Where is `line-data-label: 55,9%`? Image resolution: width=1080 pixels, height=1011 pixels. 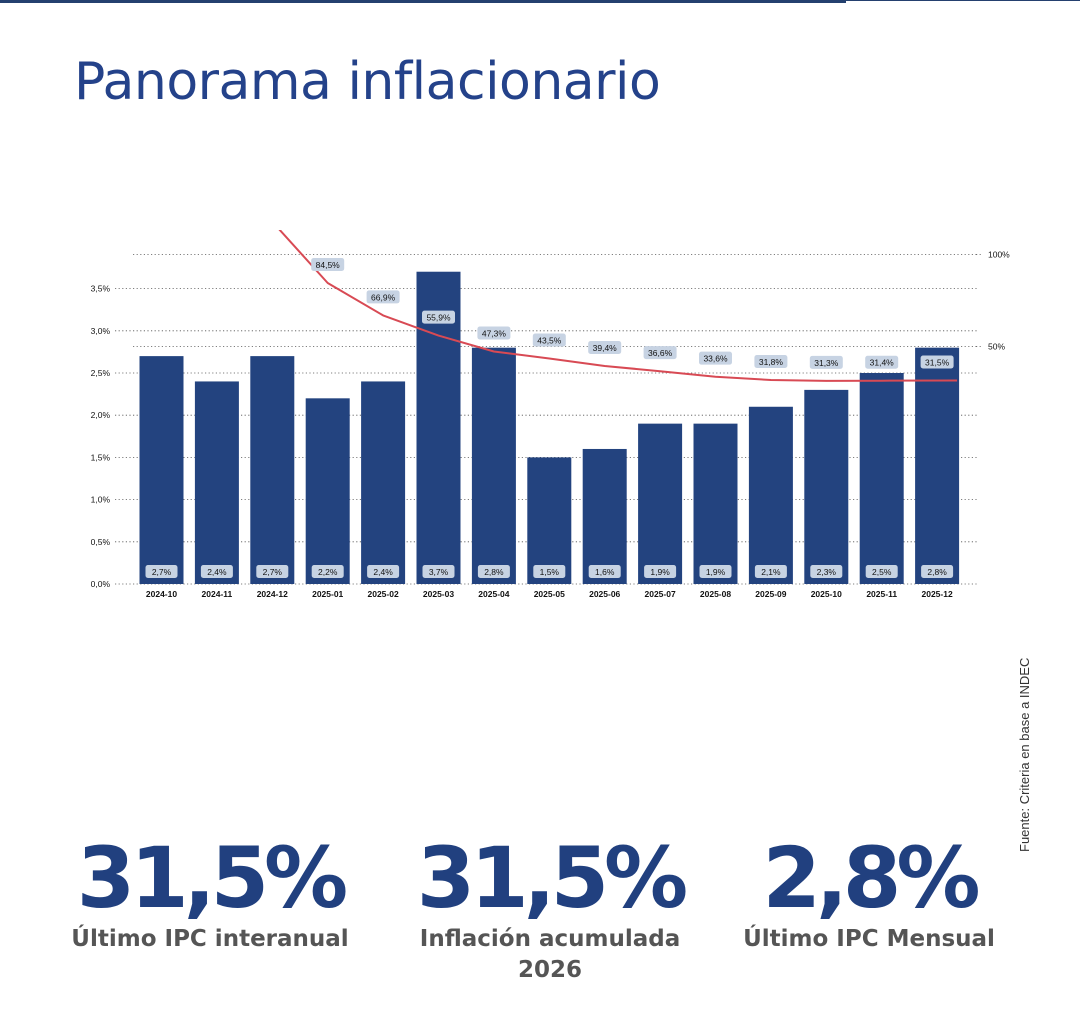 line-data-label: 55,9% is located at coordinates (438, 318).